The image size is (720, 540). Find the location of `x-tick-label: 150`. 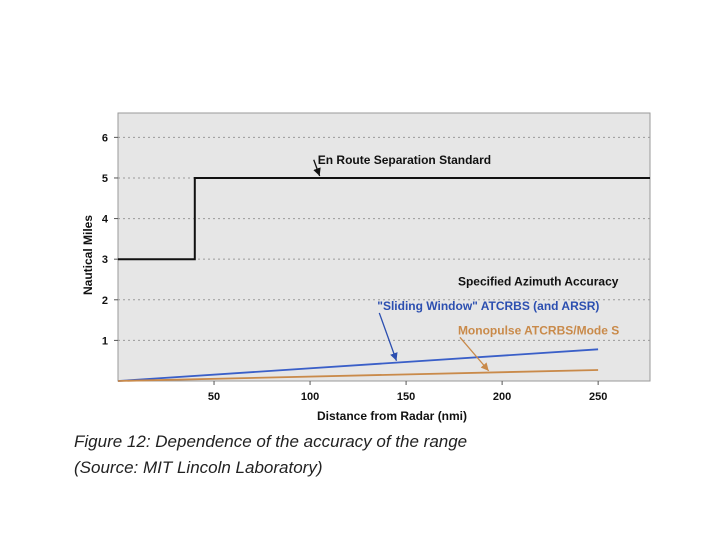

x-tick-label: 150 is located at coordinates (406, 397).